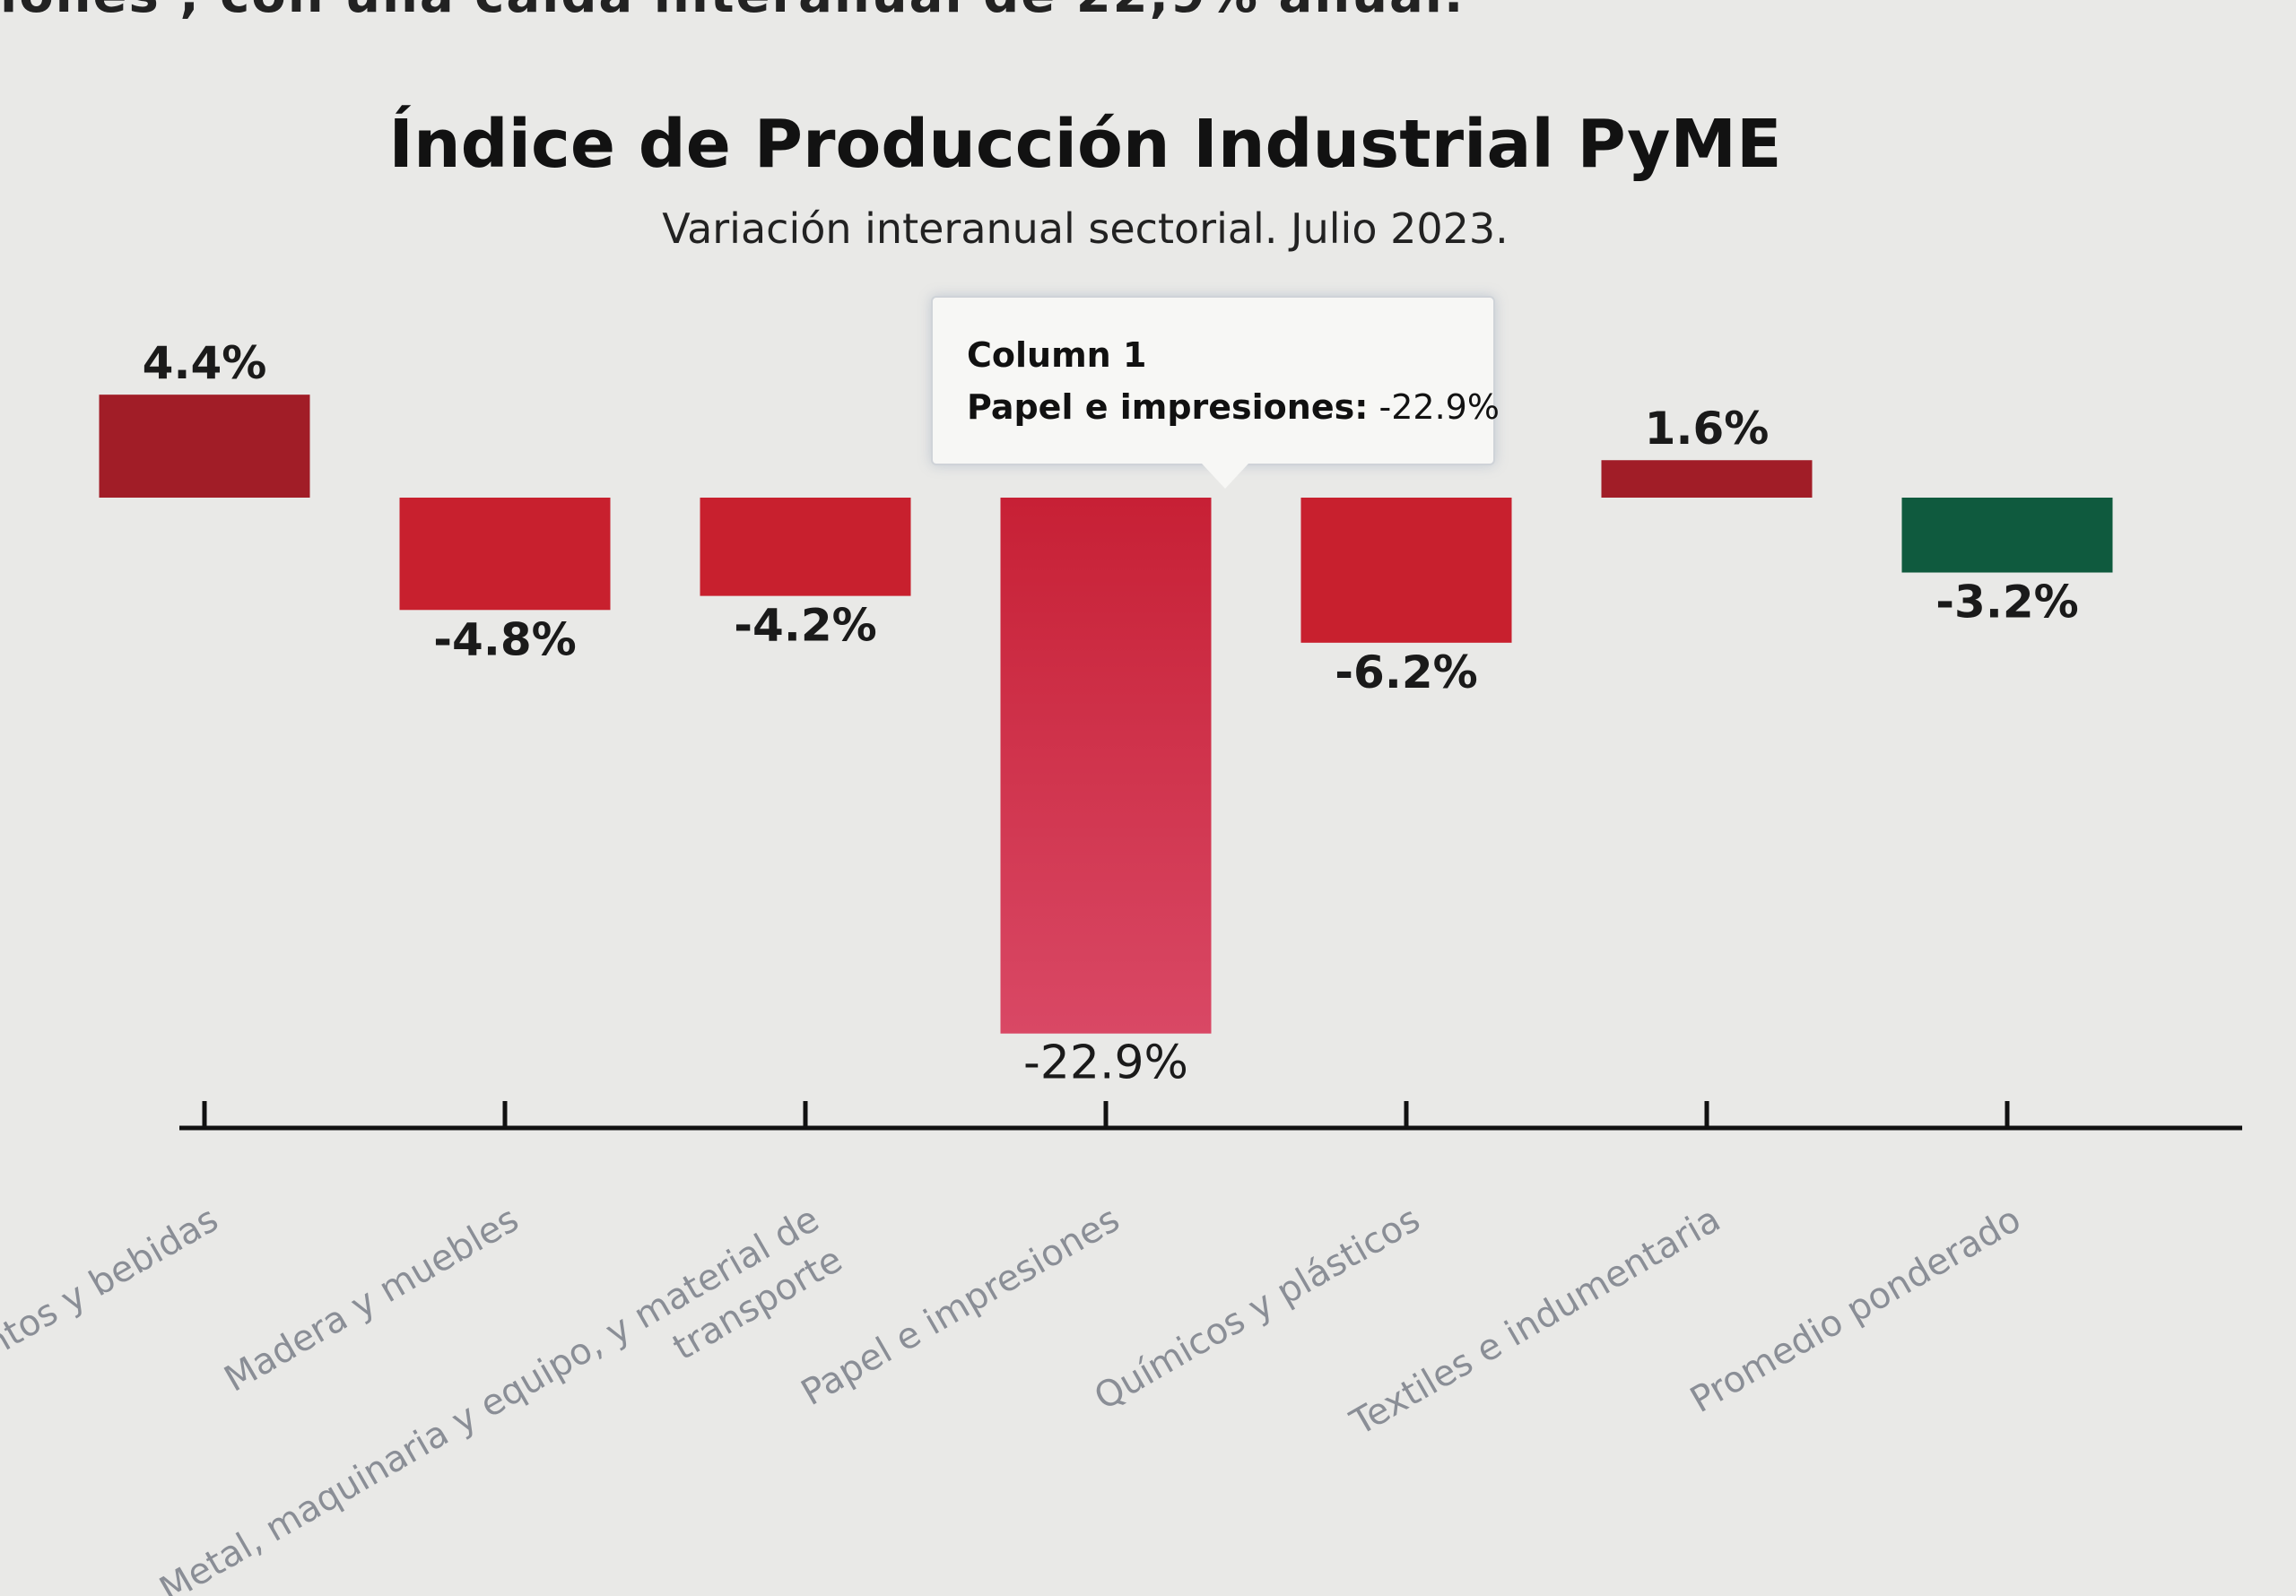 The height and width of the screenshot is (1596, 2296). Describe the element at coordinates (1210, 1116) in the screenshot. I see `x-axis` at that location.